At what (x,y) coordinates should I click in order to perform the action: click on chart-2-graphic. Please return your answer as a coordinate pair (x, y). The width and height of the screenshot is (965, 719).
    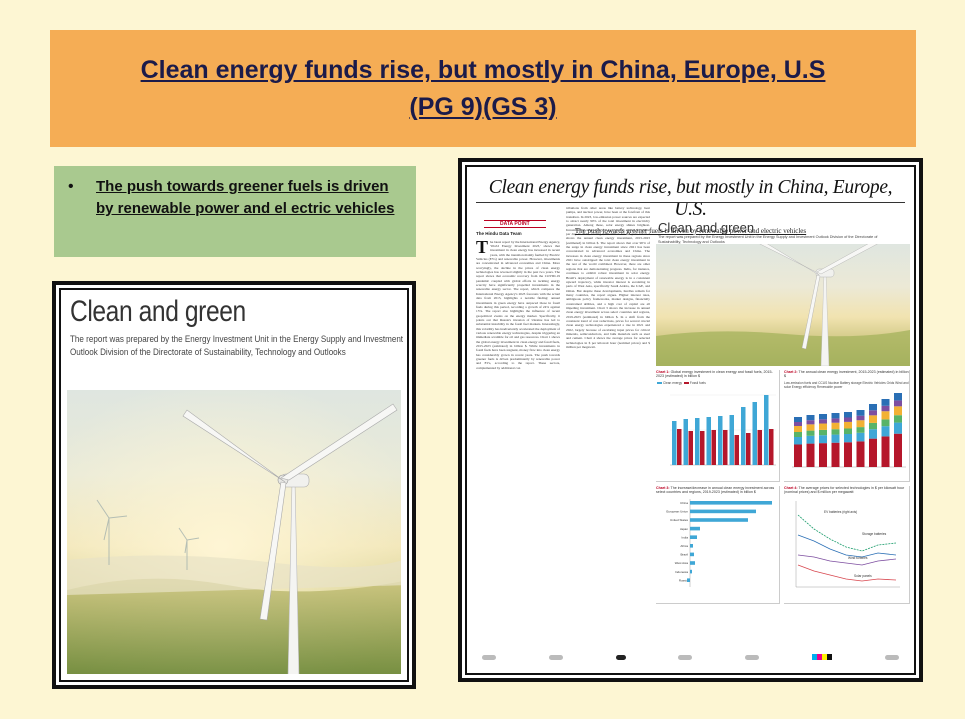
    Looking at the image, I should click on (849, 429).